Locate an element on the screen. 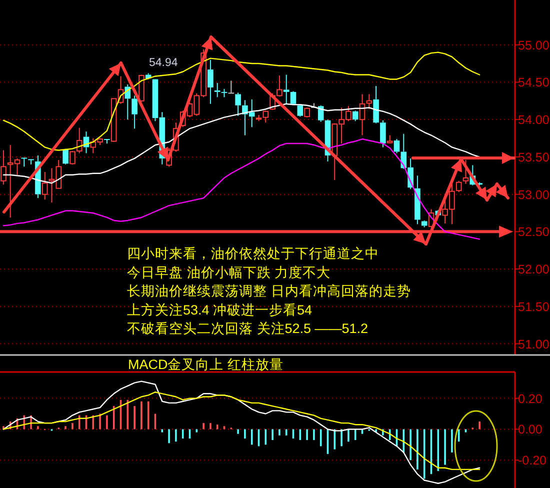  annotation: 不破看空头二次回落 关注52.5 ——51.2 is located at coordinates (247, 328).